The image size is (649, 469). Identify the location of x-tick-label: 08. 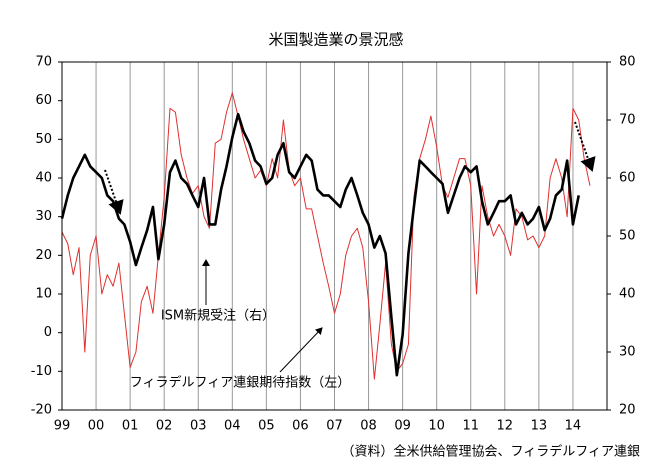
(368, 426).